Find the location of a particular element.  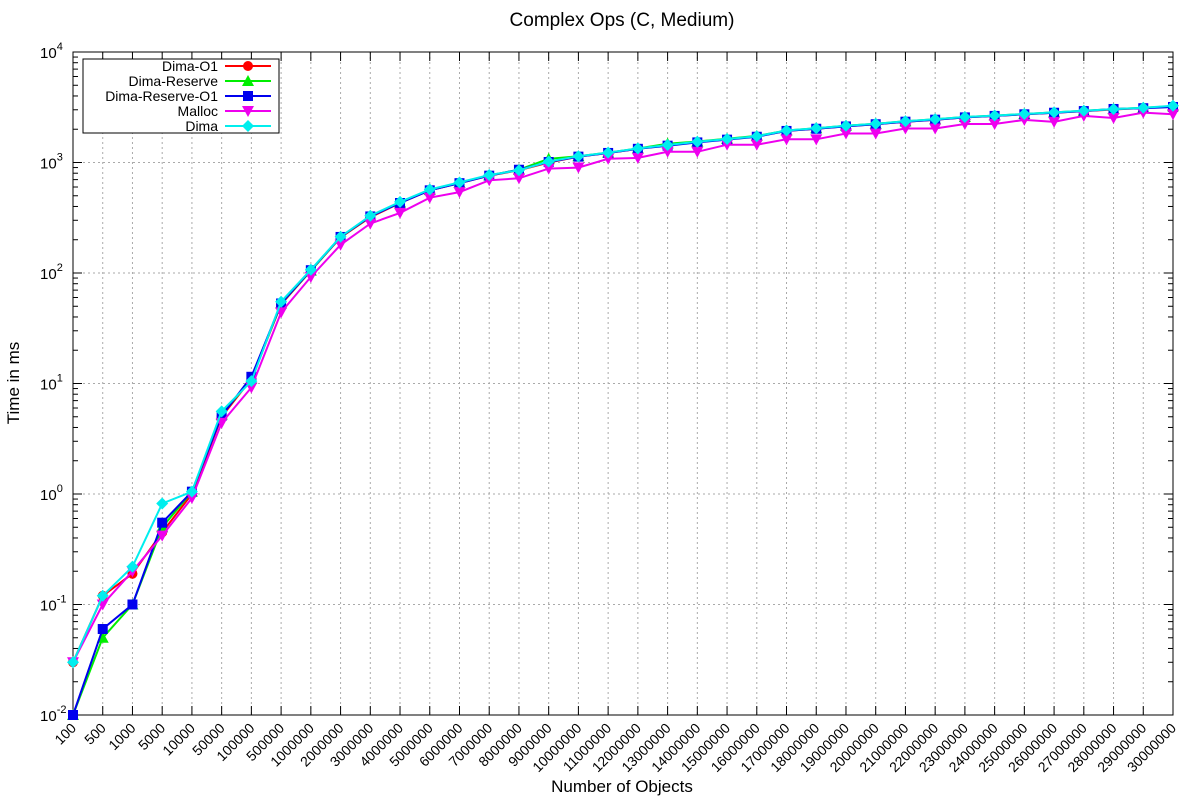

y-tick-exponent: 4 is located at coordinates (60, 47).